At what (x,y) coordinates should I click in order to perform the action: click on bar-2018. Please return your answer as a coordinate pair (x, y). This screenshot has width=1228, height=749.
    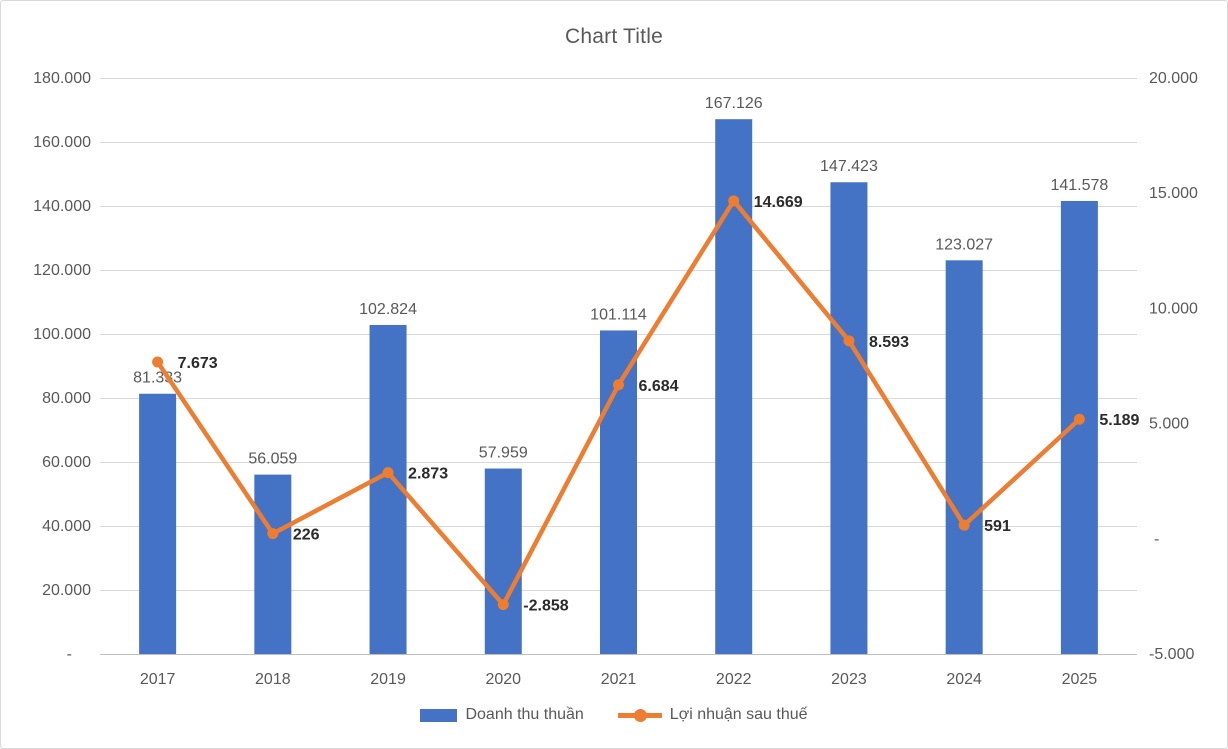
    Looking at the image, I should click on (273, 564).